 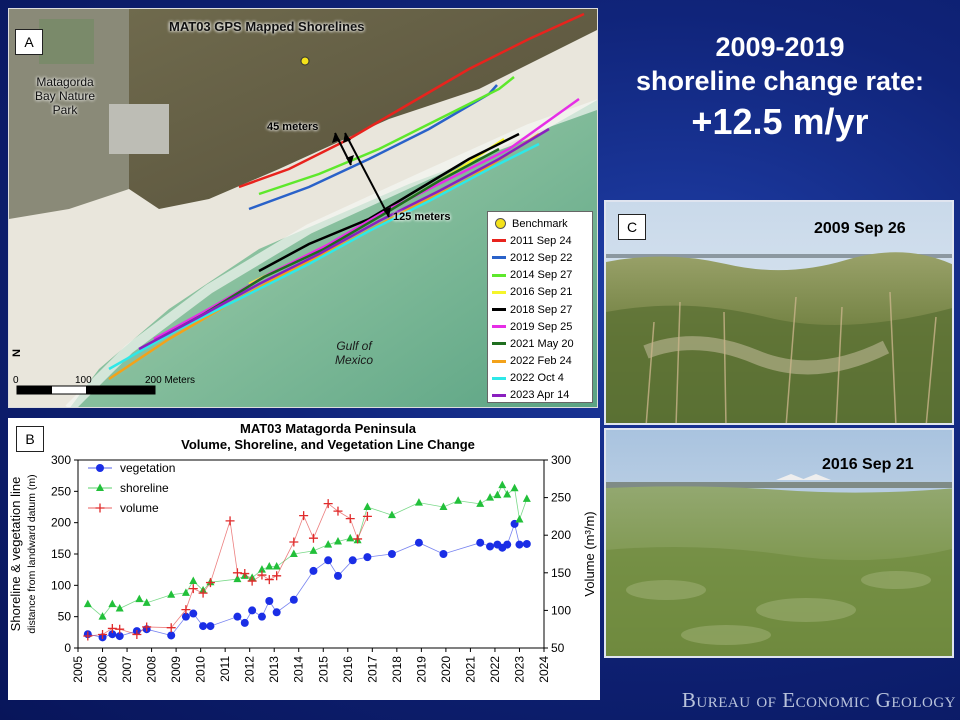 What do you see at coordinates (542, 378) in the screenshot?
I see `legend-item: 2022 Oct 4` at bounding box center [542, 378].